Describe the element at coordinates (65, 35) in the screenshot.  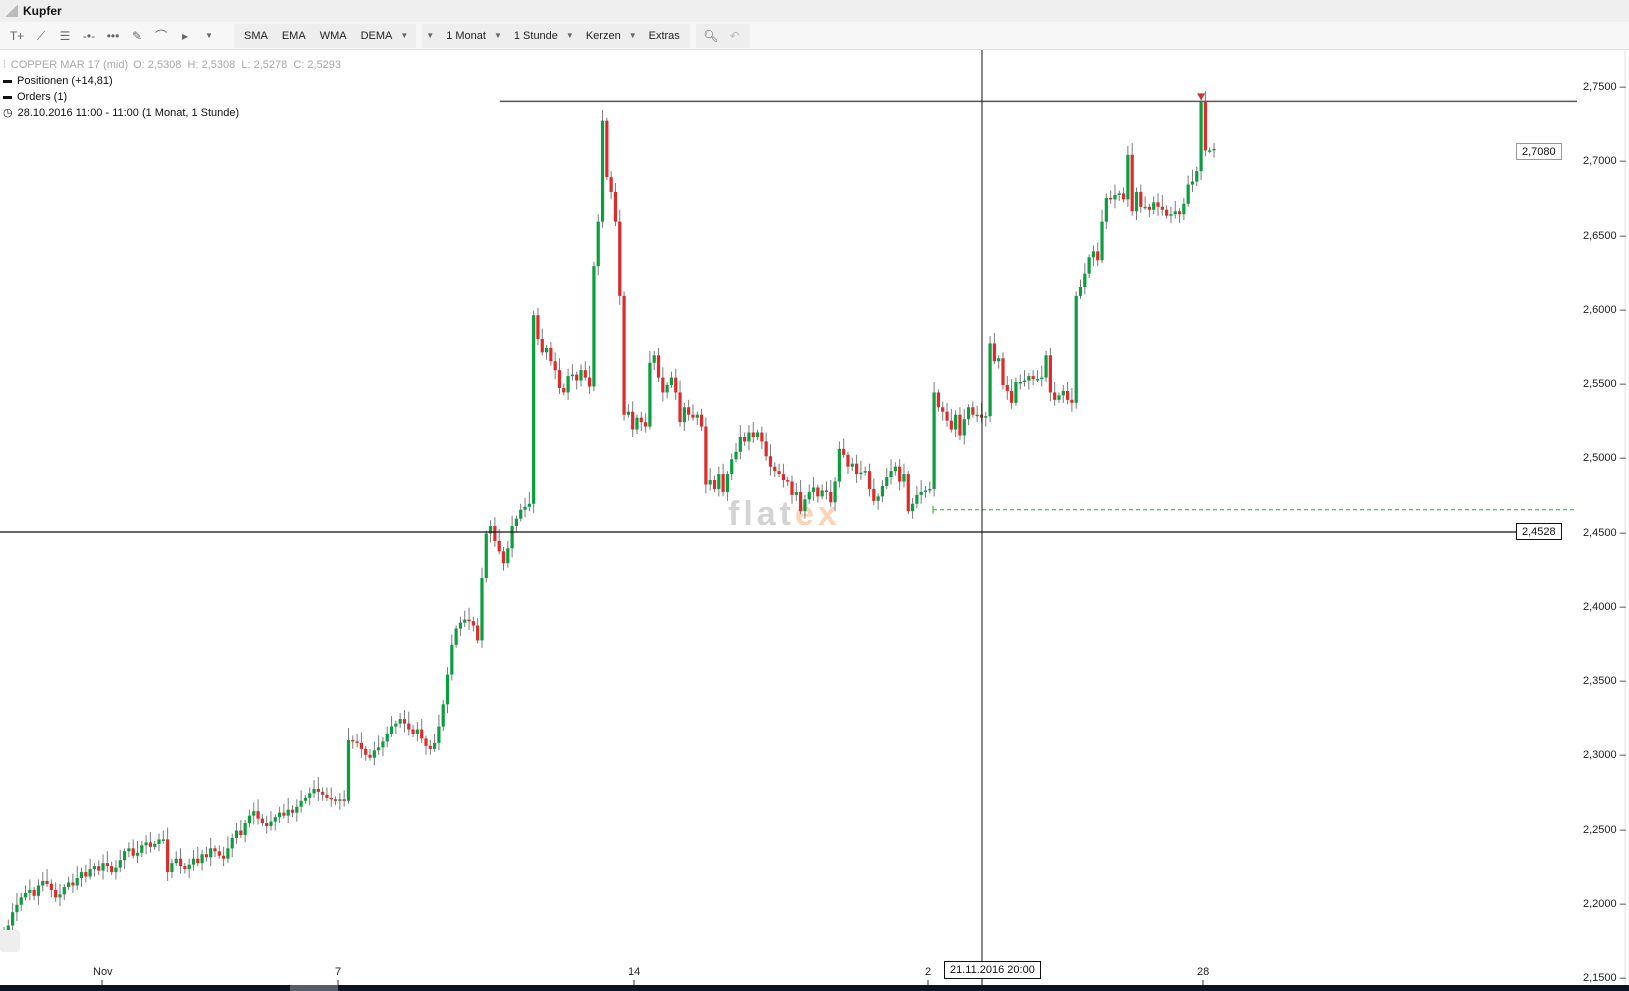
I see `fibonacci-tool-icon: ☰` at that location.